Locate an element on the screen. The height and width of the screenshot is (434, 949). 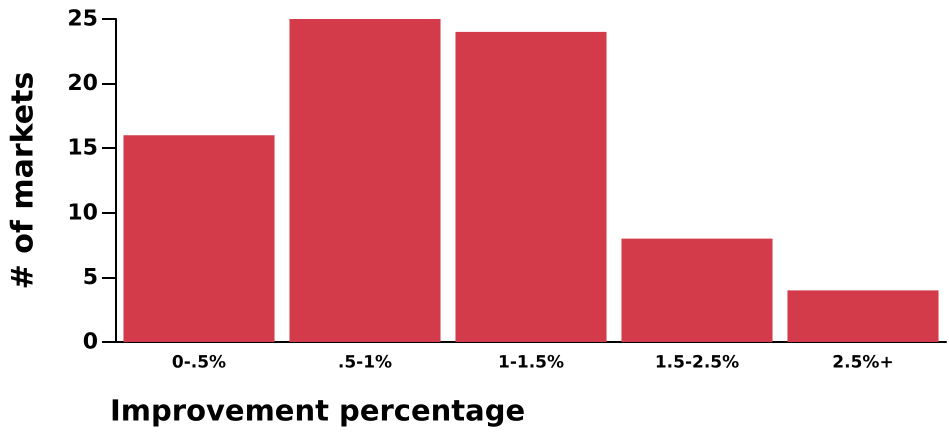
x-tick-label: 1.5-2.5% is located at coordinates (697, 362).